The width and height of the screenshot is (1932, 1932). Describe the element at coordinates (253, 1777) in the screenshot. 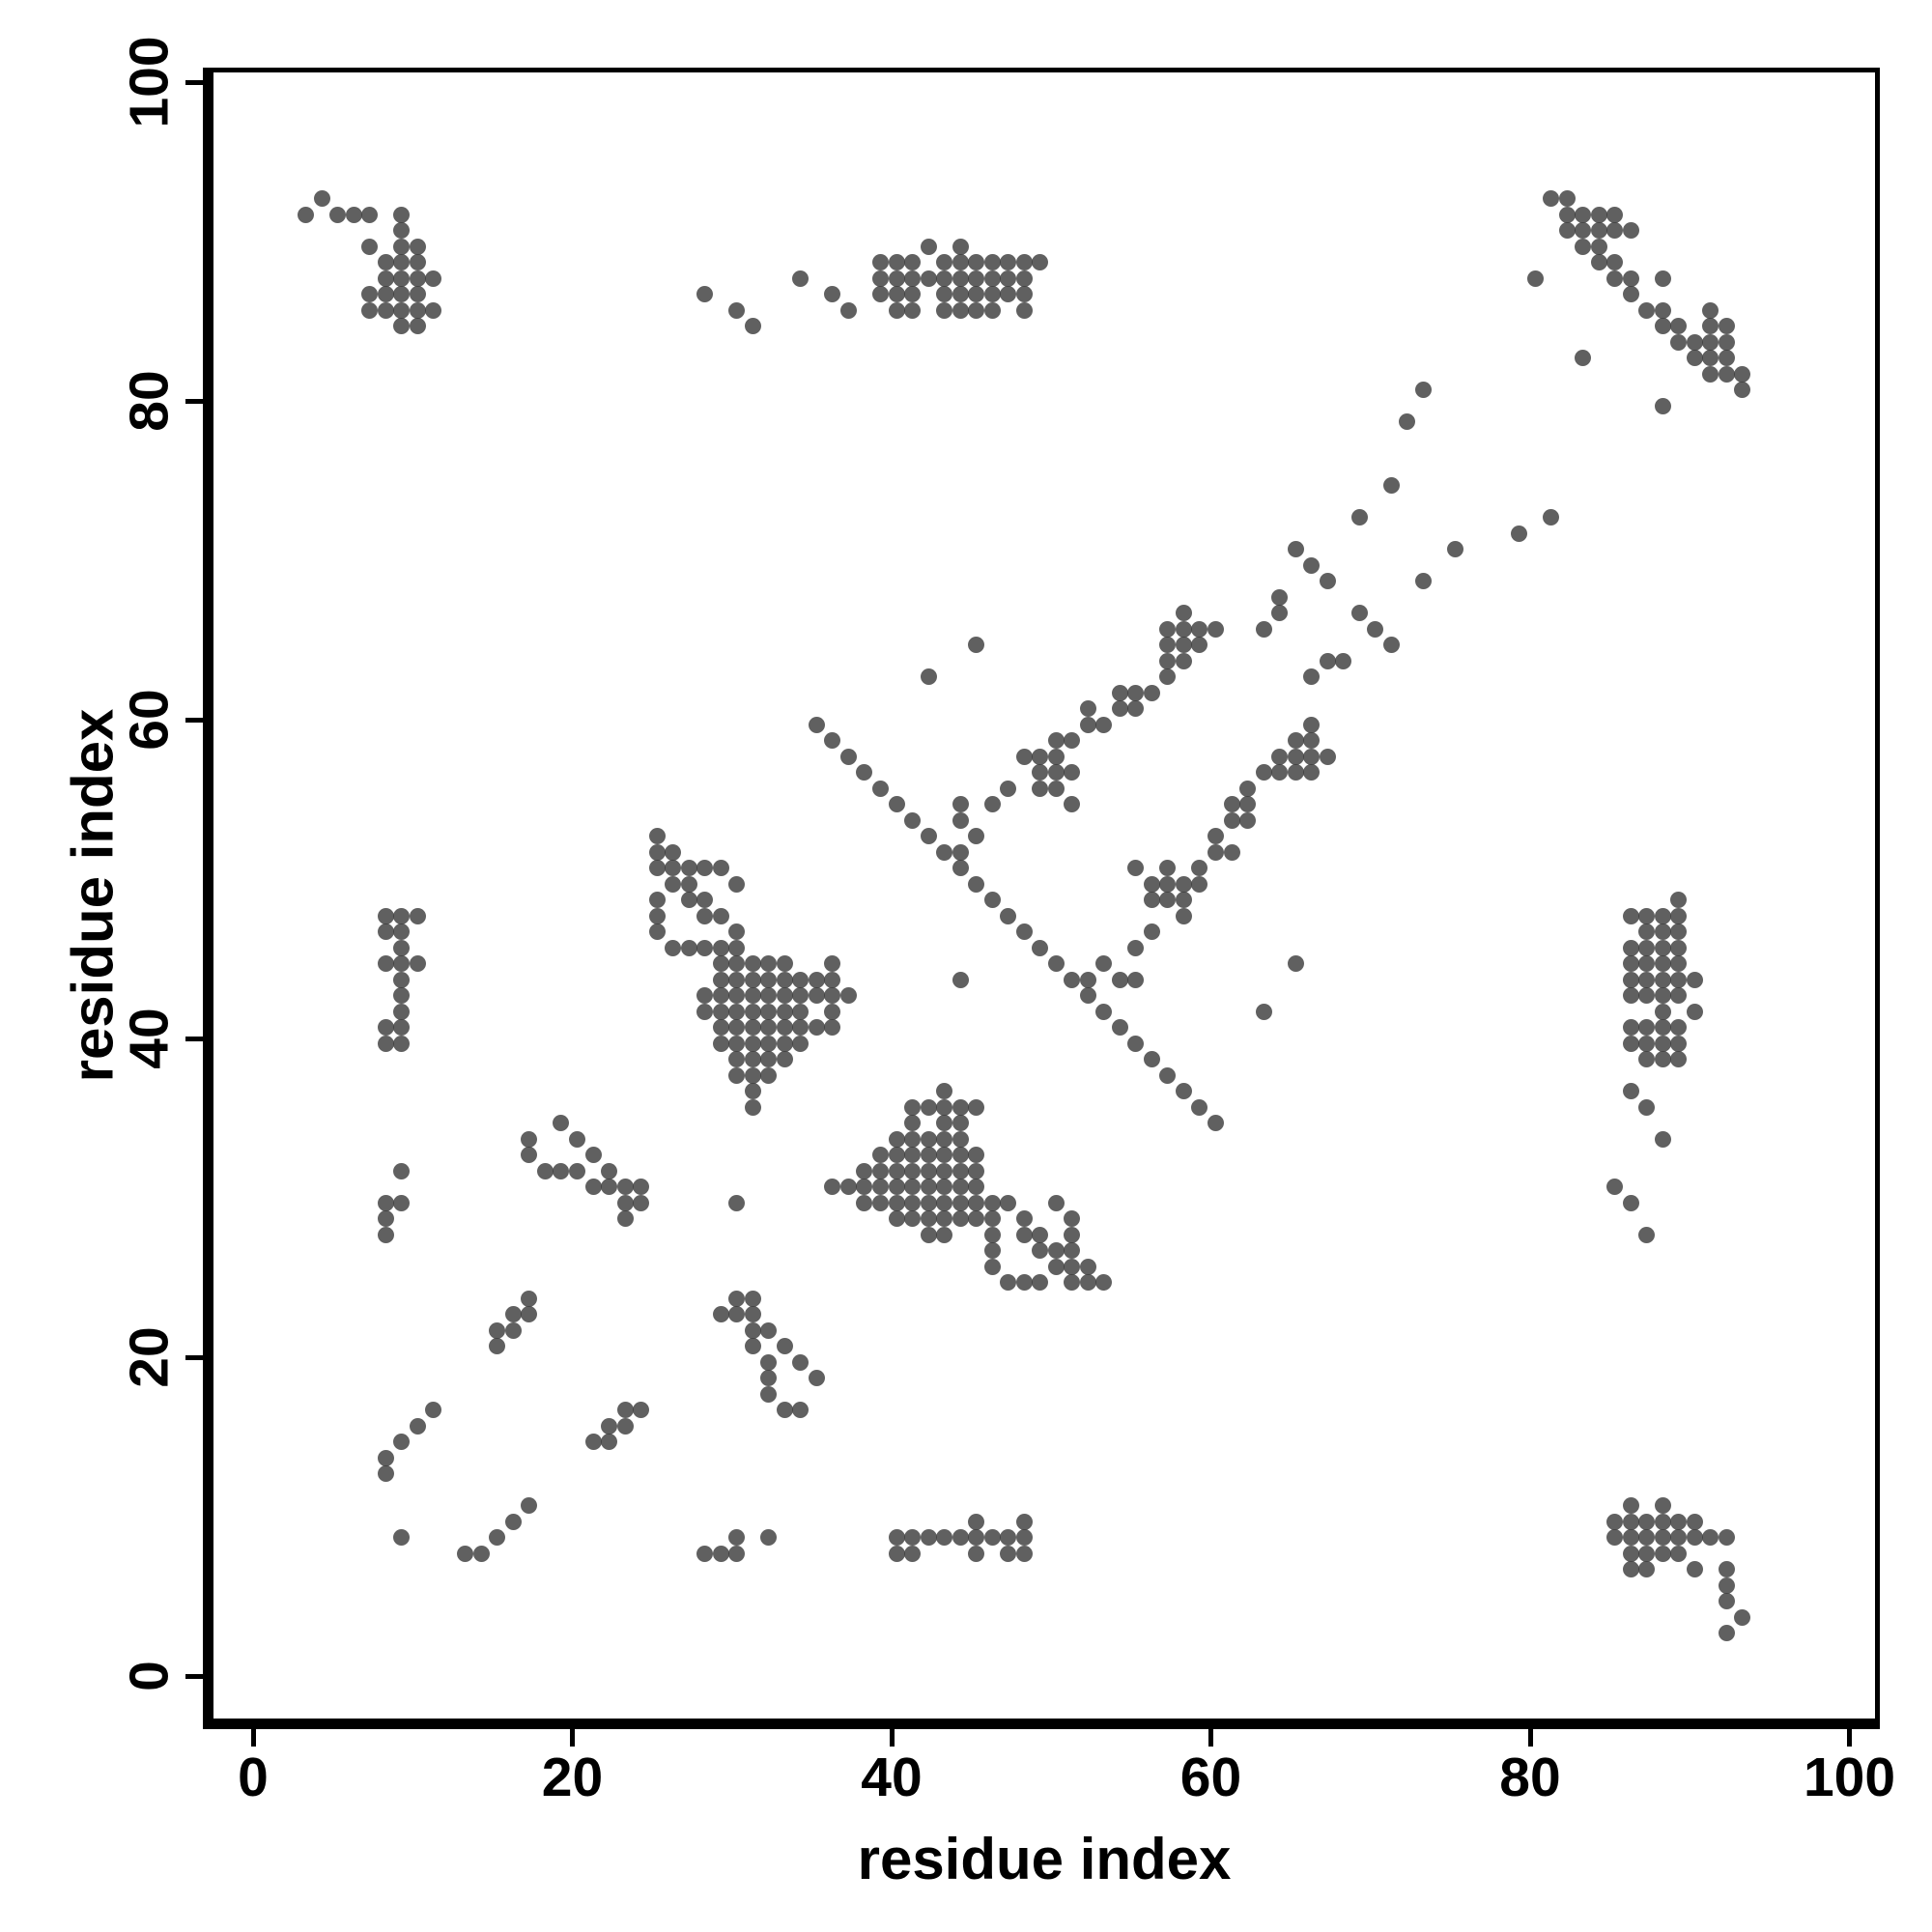

I see `x-tick-label: 0` at that location.